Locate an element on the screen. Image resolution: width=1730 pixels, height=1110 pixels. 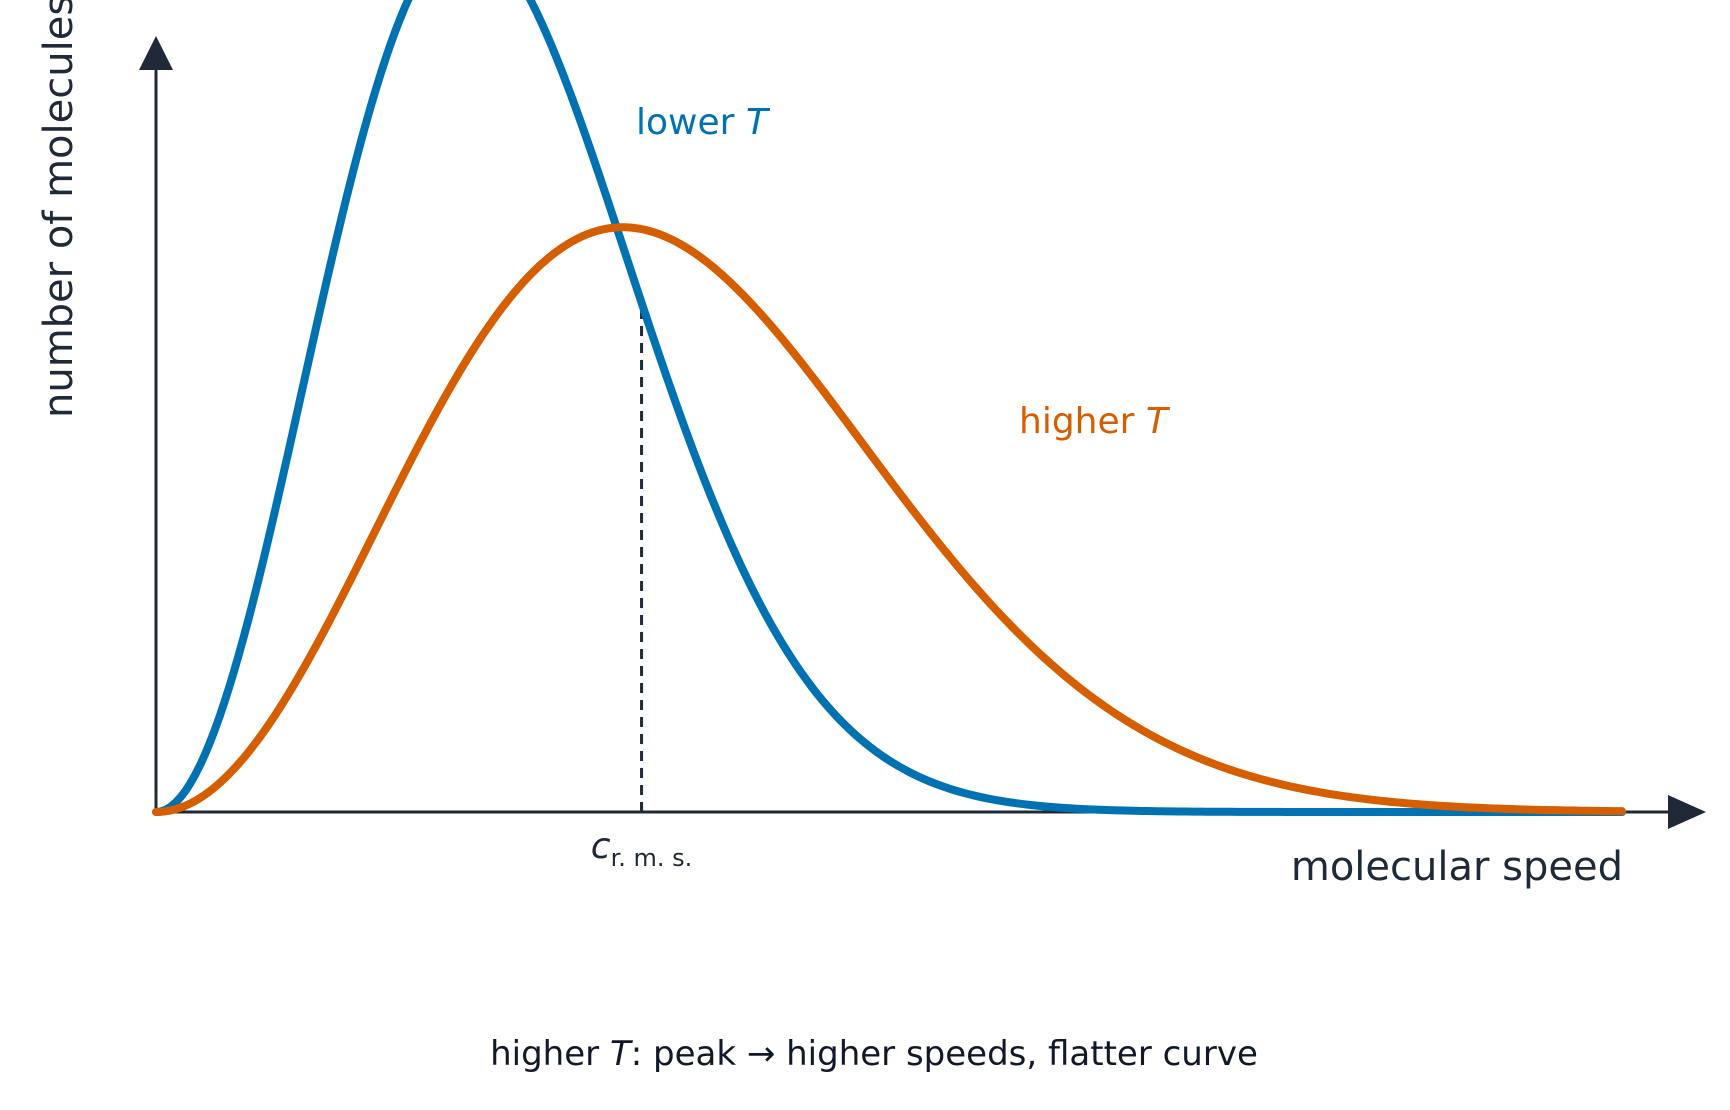
series-label-lower-symbol: T is located at coordinates (758, 122).